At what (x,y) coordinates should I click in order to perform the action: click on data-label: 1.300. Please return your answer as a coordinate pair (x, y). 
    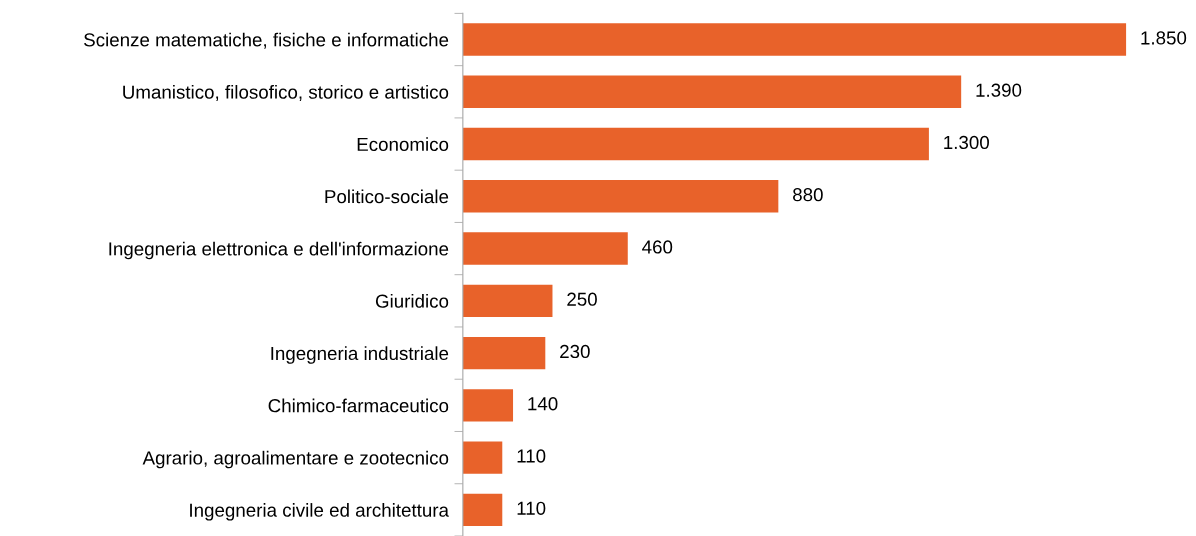
    Looking at the image, I should click on (966, 142).